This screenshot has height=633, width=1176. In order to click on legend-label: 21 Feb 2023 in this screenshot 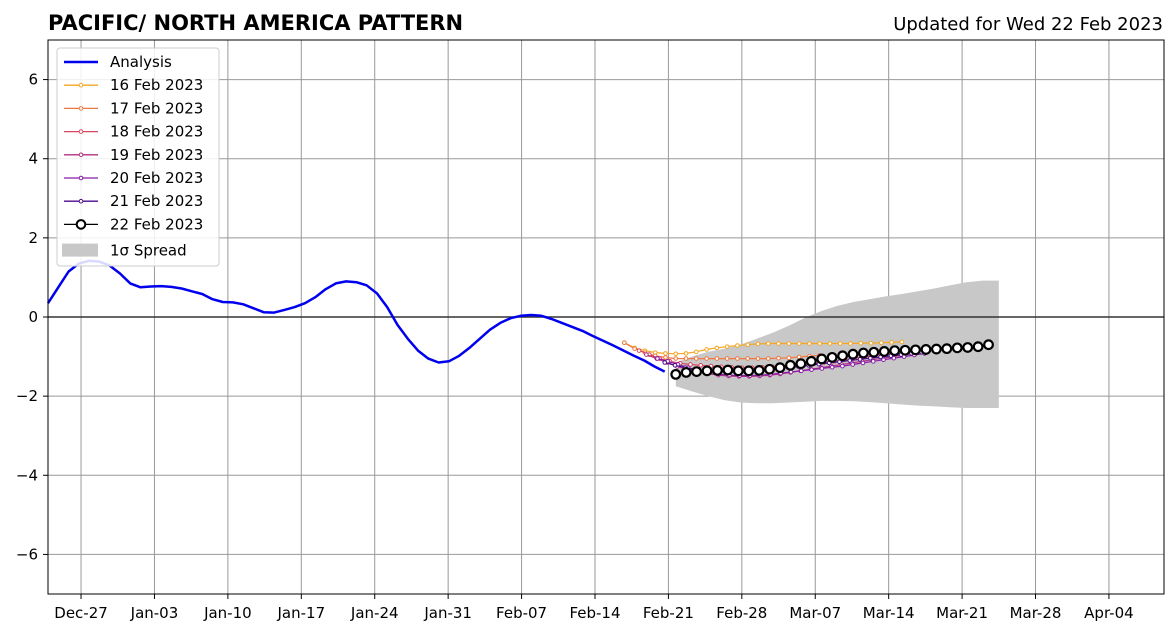, I will do `click(156, 201)`.